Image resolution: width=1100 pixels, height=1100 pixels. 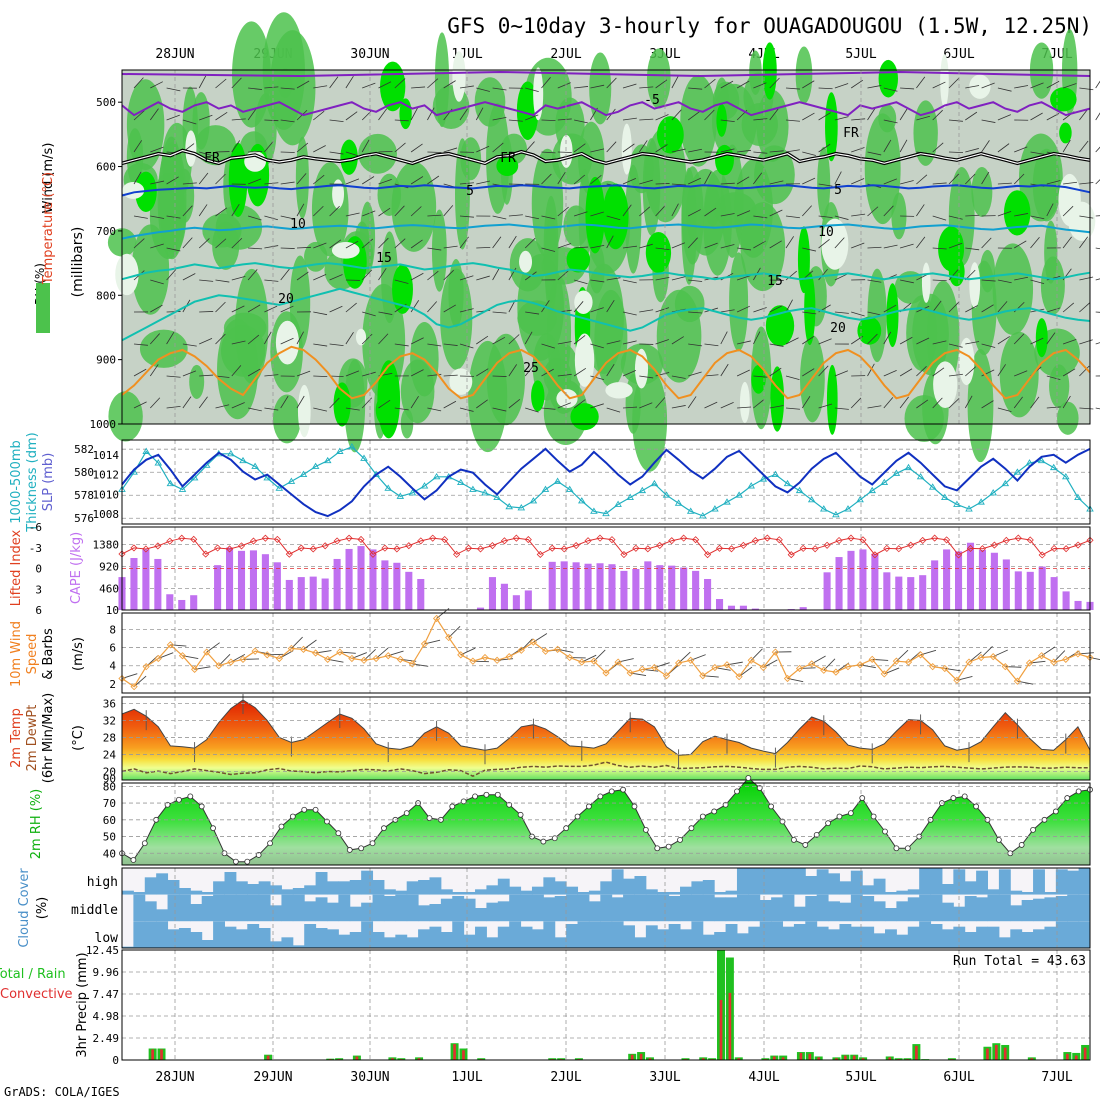 What do you see at coordinates (106, 972) in the screenshot?
I see `precip-tick: 9.96` at bounding box center [106, 972].